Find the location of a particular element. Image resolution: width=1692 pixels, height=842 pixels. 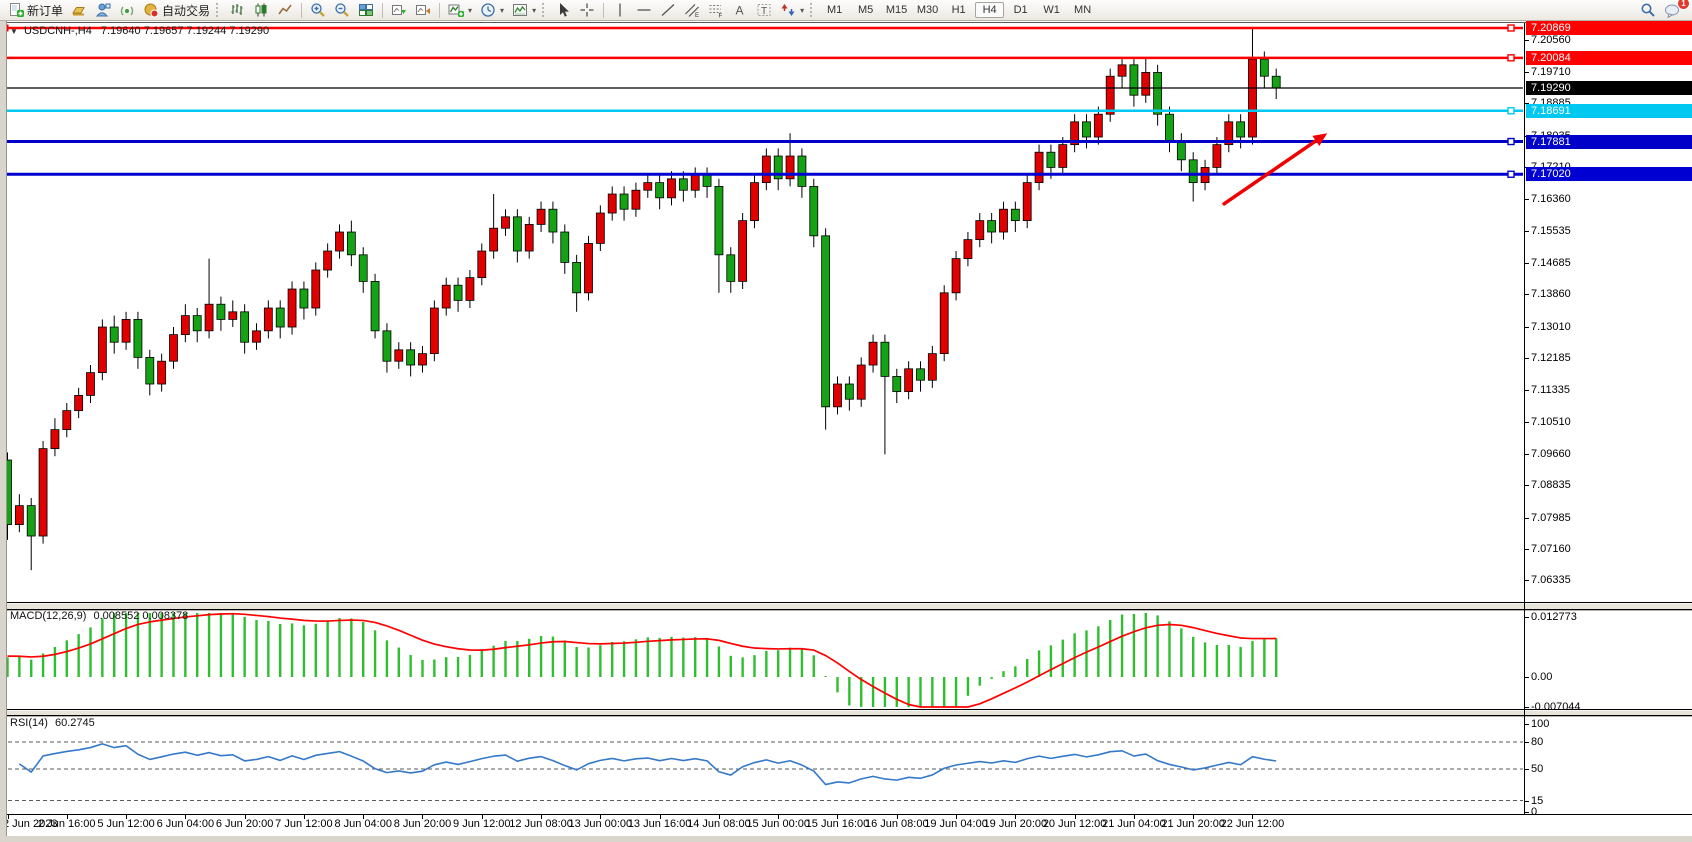

macd-panel-top-border is located at coordinates (849, 609).